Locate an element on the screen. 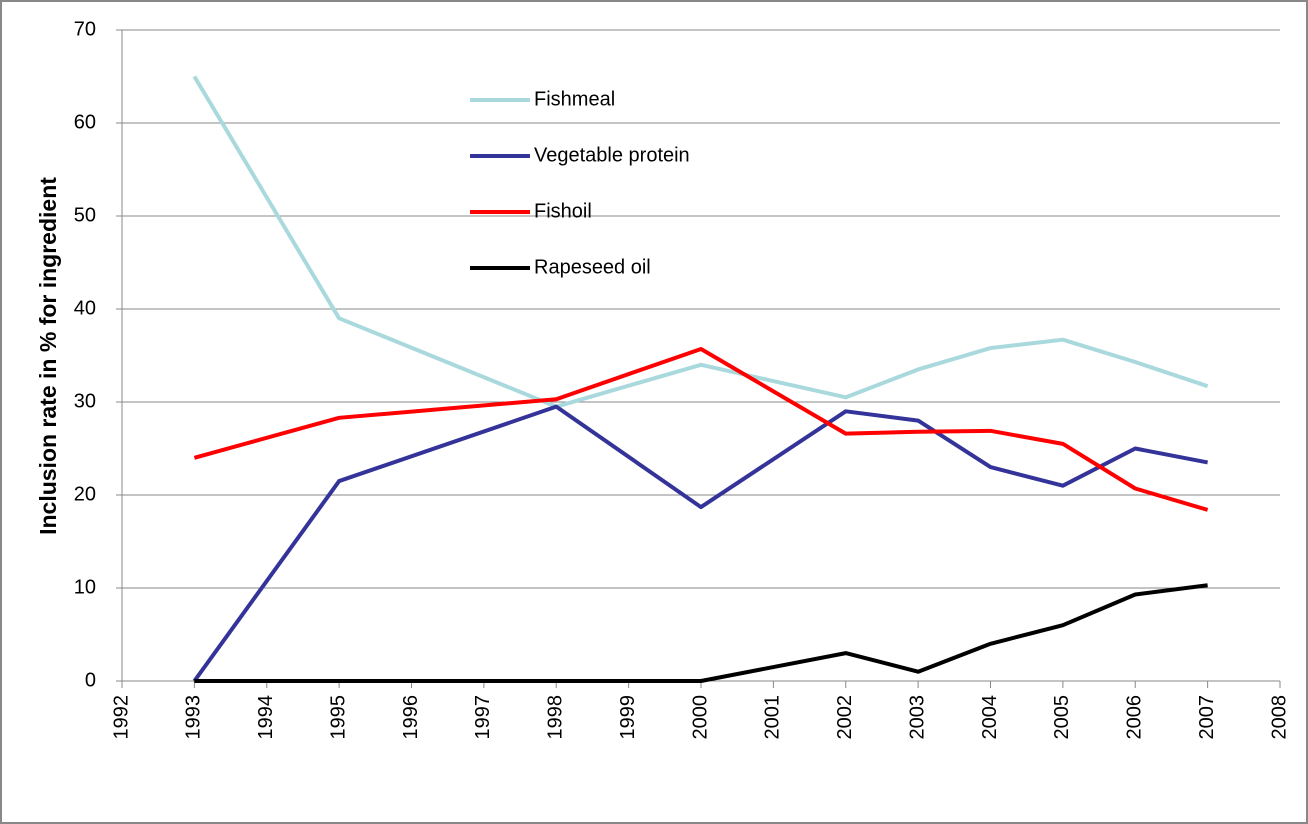 This screenshot has height=824, width=1308. x-tick-label: 2007 is located at coordinates (1207, 717).